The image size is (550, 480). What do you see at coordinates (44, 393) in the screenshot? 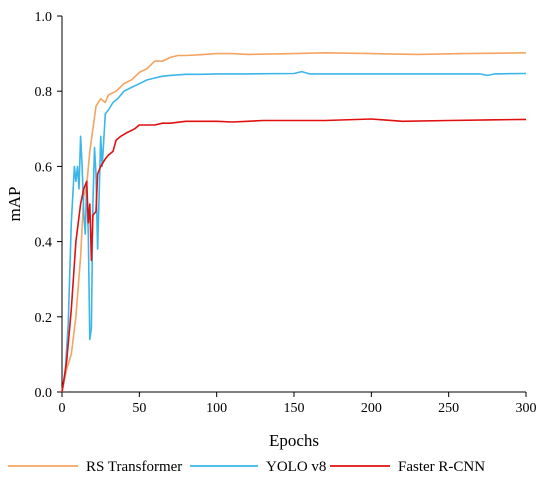
I see `y-tick-label: 0.0` at bounding box center [44, 393].